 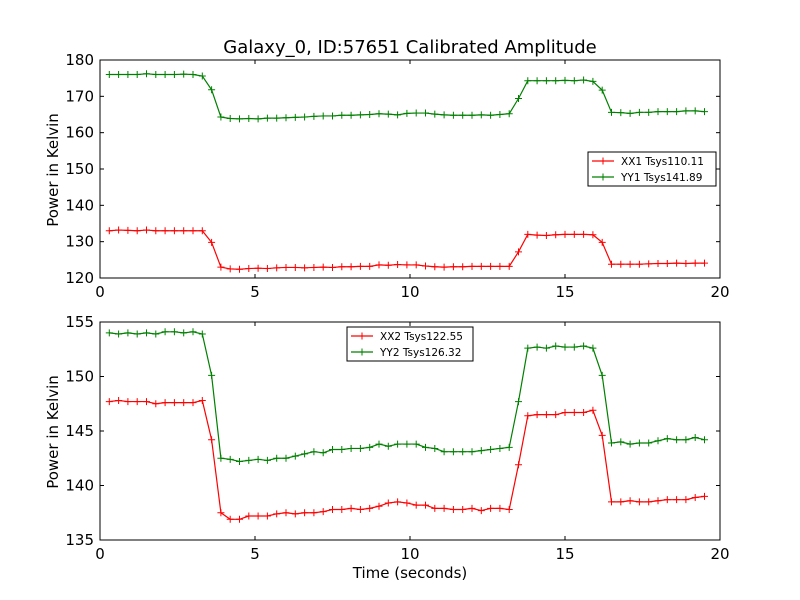 I want to click on bottom-legend: XX2 Tsys122.55 YY2 Tsys126.32, so click(x=410, y=344).